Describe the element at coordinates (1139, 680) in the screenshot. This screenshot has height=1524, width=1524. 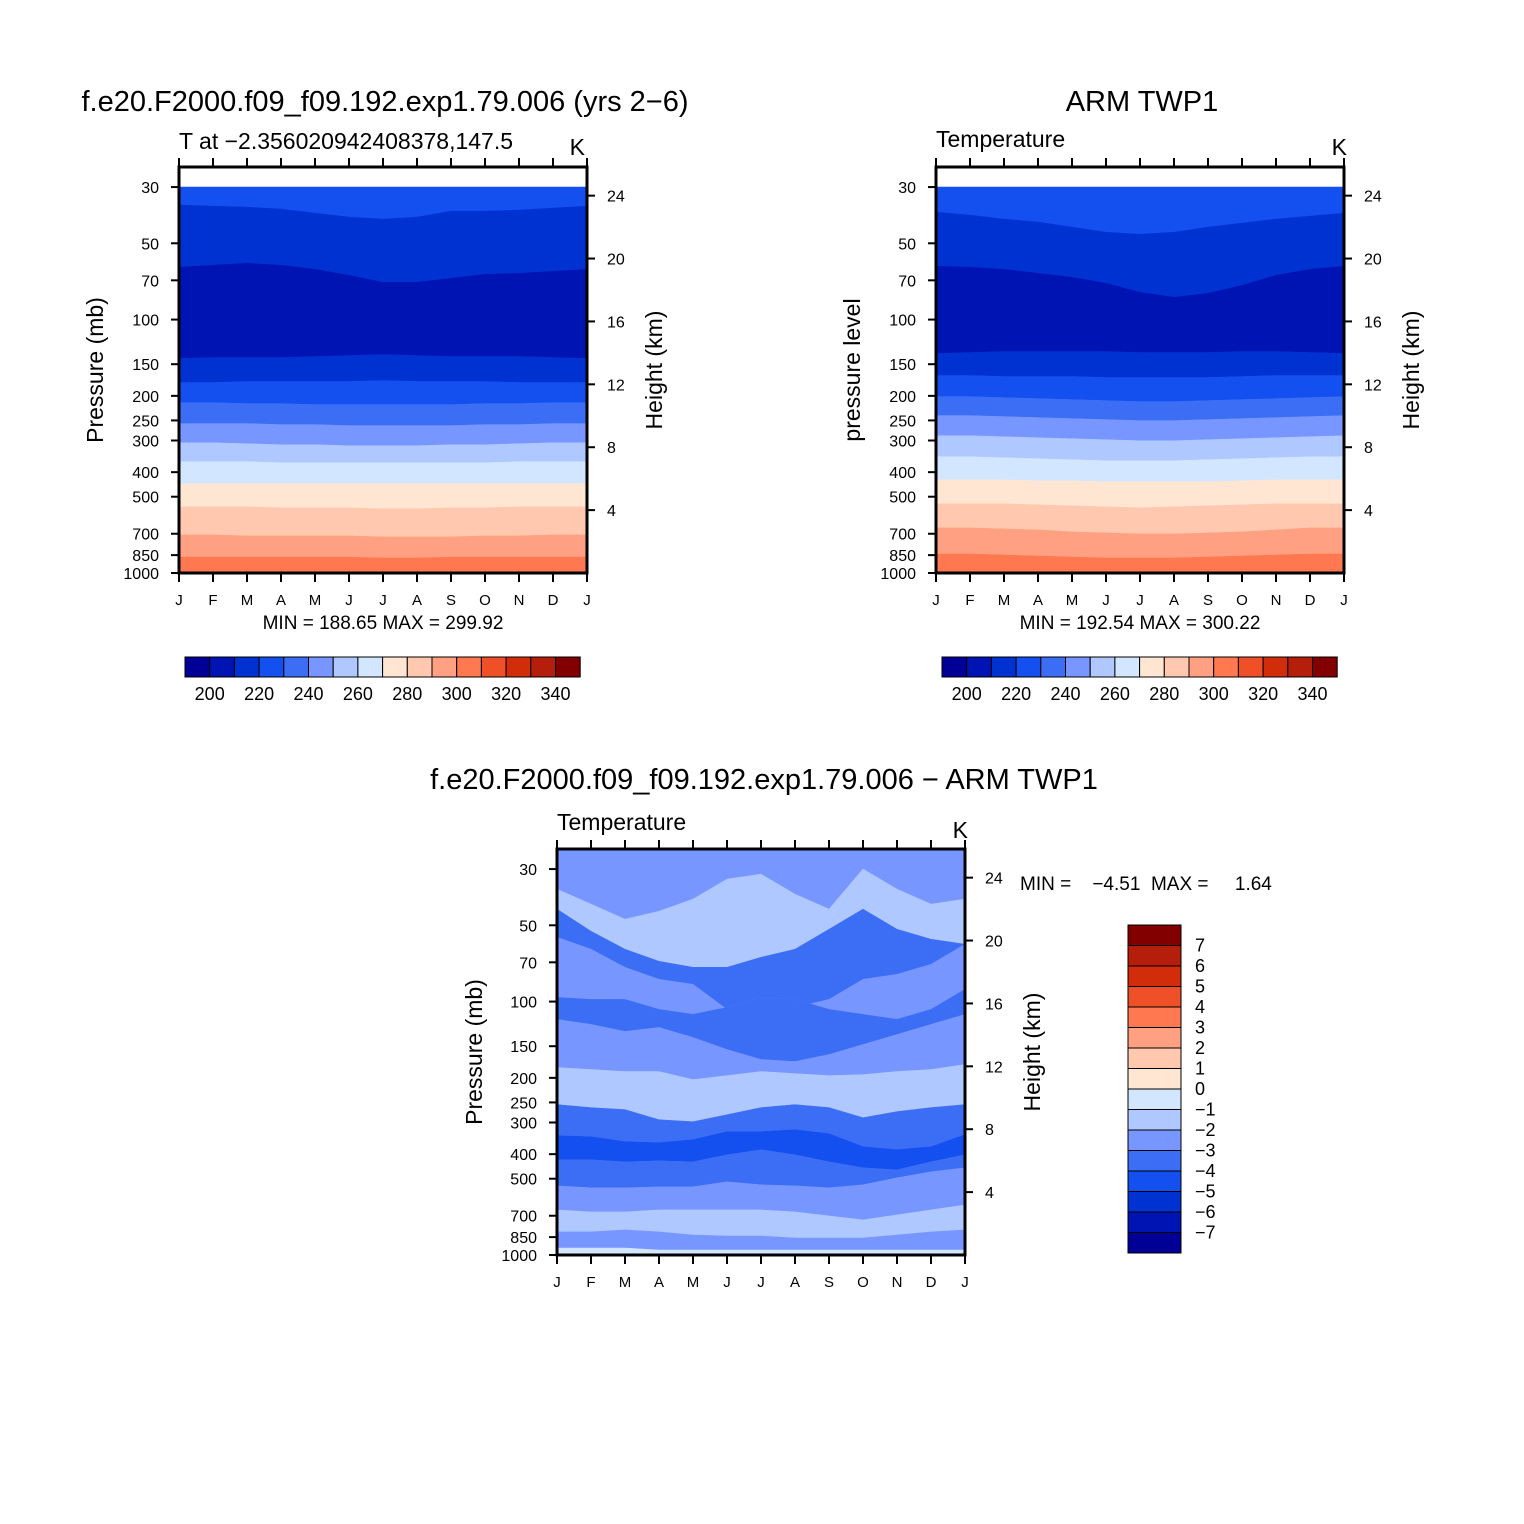
I see `arm-colorbar: 200 220 240 260 280 300 320 340` at that location.